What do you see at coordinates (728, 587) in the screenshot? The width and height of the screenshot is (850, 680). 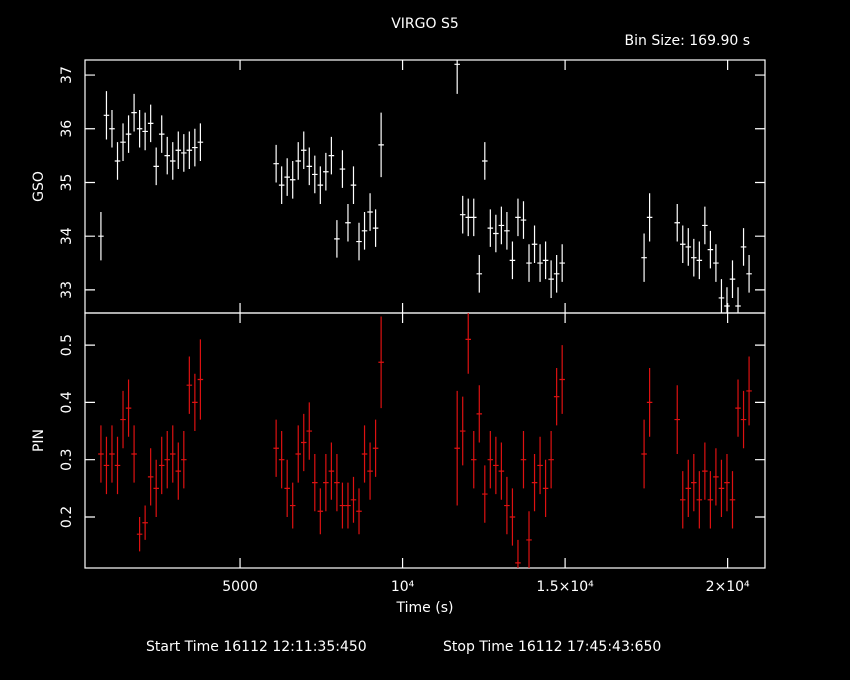 I see `x-tick-label: 2×10⁴` at bounding box center [728, 587].